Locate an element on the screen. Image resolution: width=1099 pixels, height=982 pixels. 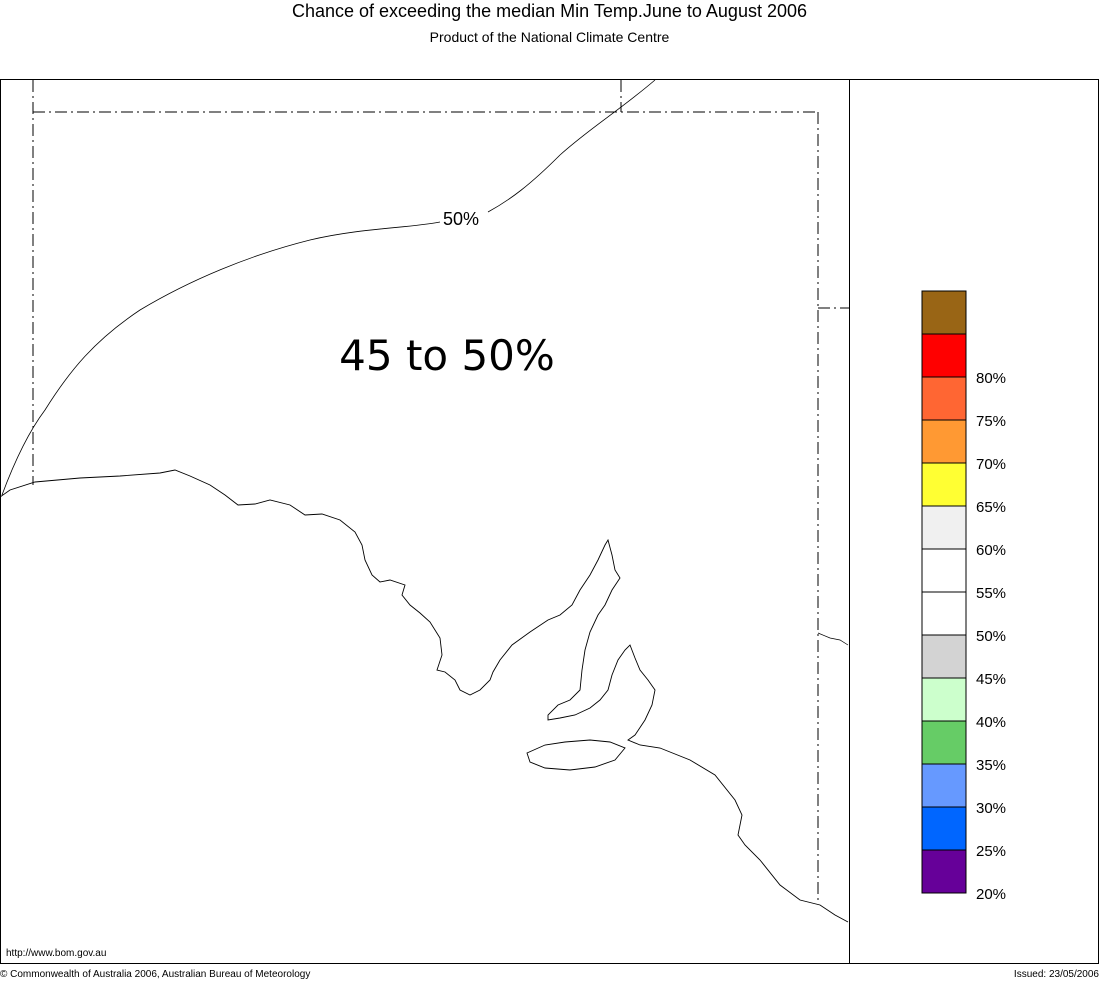
legend-label: 80% is located at coordinates (991, 378).